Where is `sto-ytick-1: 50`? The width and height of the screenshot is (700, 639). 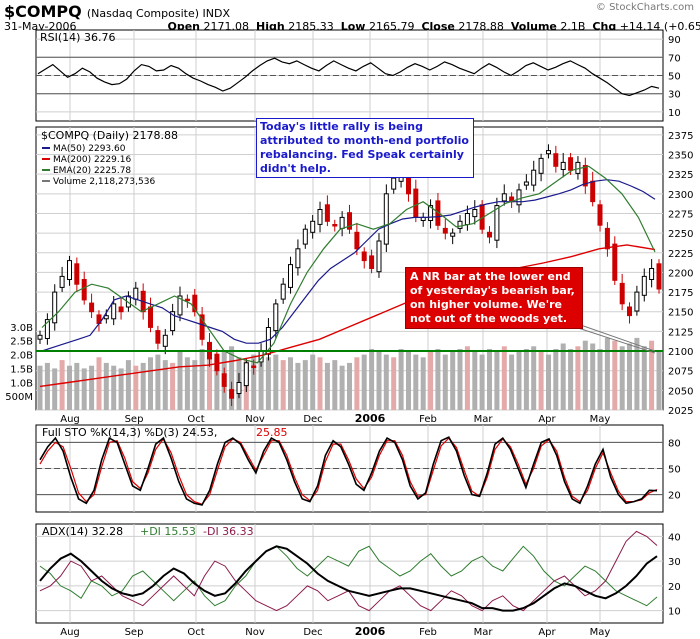
sto-ytick-1: 50 is located at coordinates (674, 470).